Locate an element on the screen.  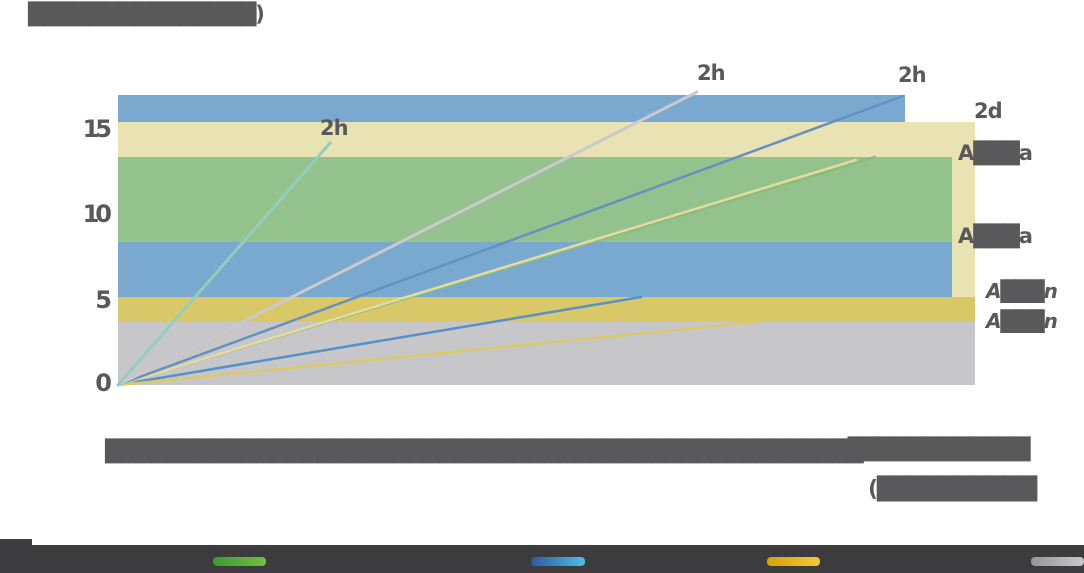
label-2d: 2d is located at coordinates (988, 111).